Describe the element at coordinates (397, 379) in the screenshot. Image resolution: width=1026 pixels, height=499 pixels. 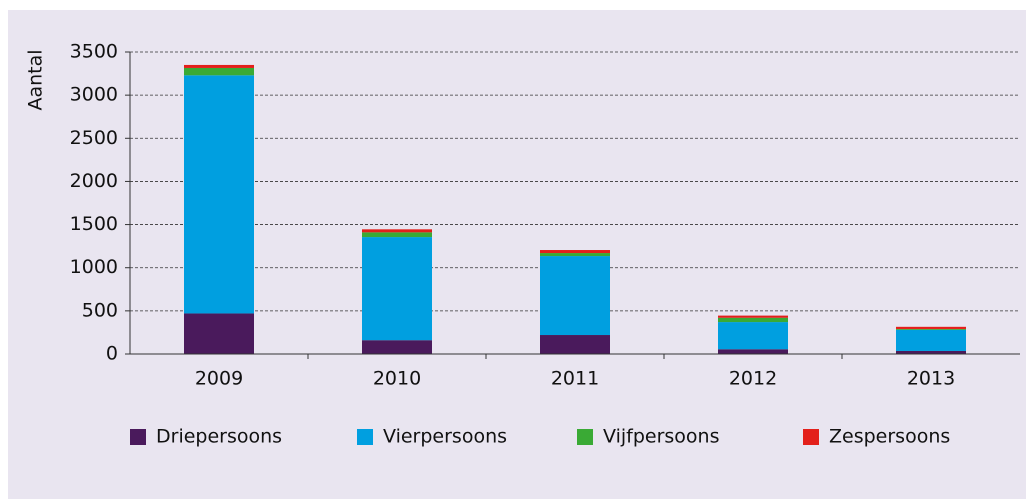
I see `x-tick-label: 2010` at that location.